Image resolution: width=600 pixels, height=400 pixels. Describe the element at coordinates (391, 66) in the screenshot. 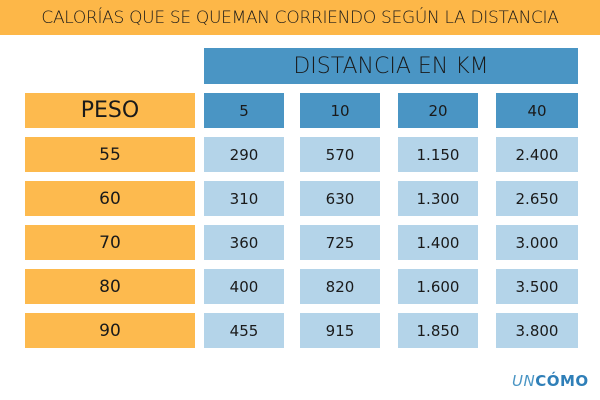

I see `distance-header: DISTANCIA EN KM` at that location.